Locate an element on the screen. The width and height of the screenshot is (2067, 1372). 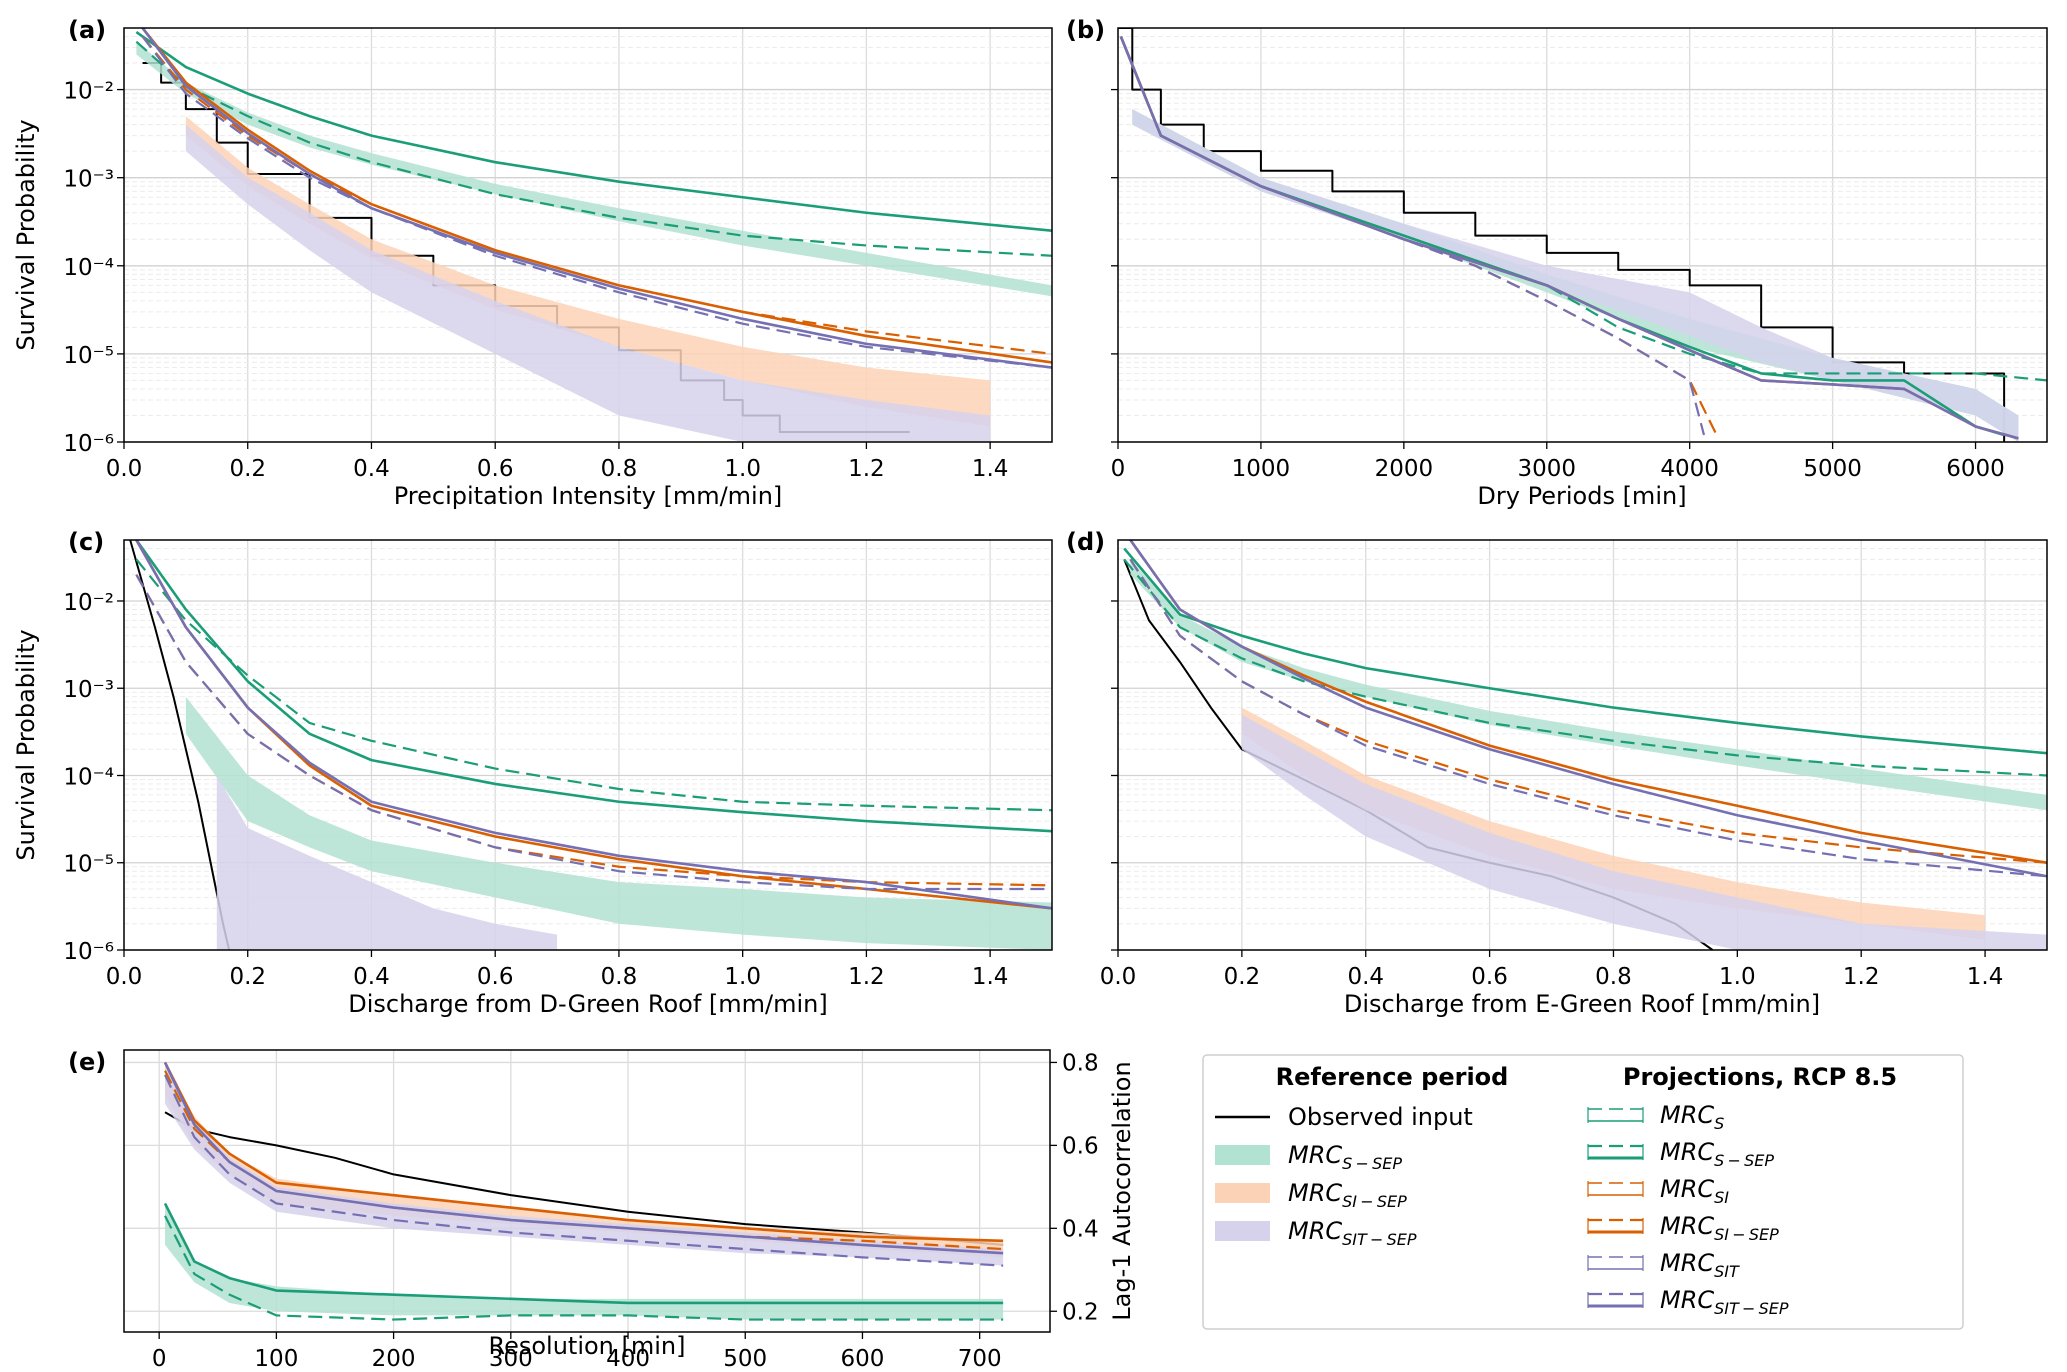
series-mrc-sit-sep-band-a is located at coordinates (588, 283).